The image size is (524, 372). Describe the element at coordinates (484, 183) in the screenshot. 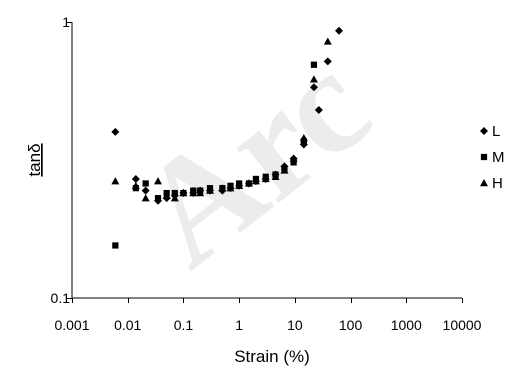

I see `legend-marker-h` at that location.